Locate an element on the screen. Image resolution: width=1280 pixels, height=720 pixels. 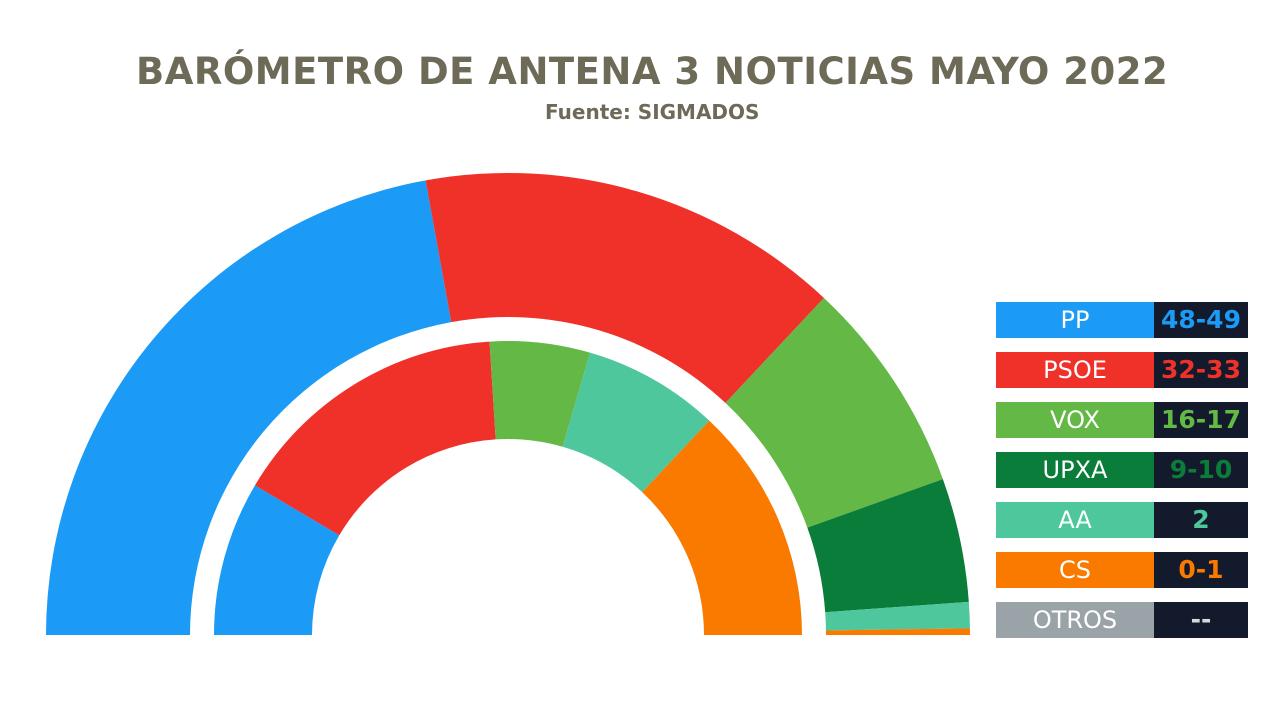
legend-seats-value: 9-10 is located at coordinates (1201, 470).